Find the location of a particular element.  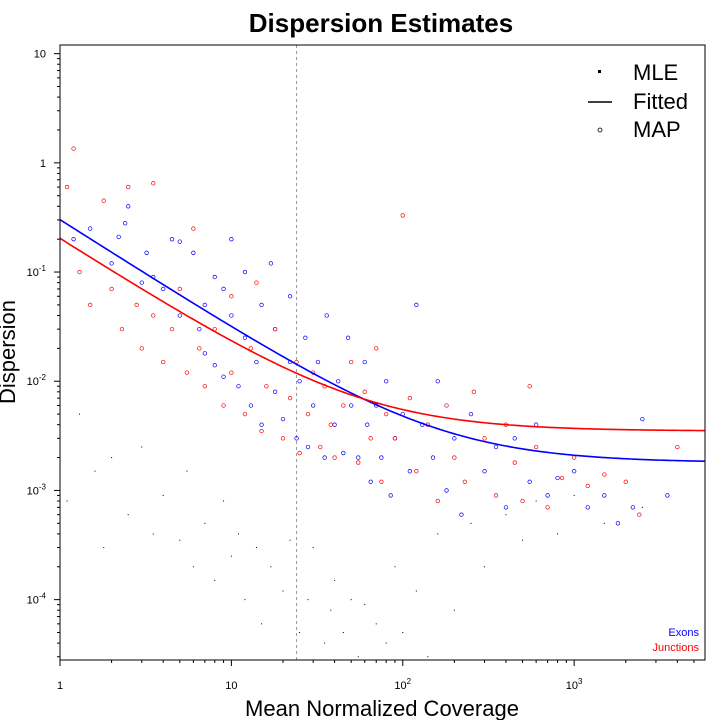

group-legend: Exons Junctions is located at coordinates (676, 640).